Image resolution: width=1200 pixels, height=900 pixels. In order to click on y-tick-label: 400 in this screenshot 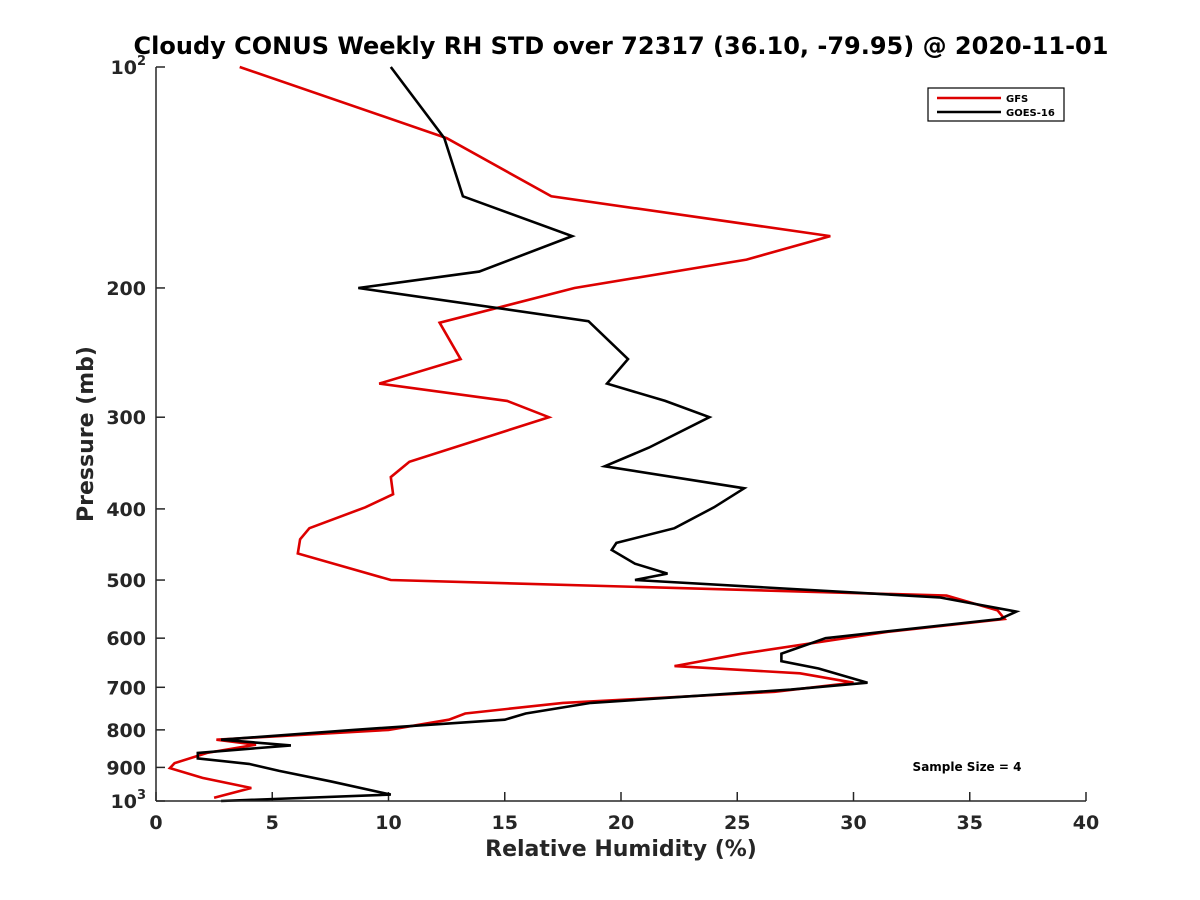, I will do `click(126, 510)`.